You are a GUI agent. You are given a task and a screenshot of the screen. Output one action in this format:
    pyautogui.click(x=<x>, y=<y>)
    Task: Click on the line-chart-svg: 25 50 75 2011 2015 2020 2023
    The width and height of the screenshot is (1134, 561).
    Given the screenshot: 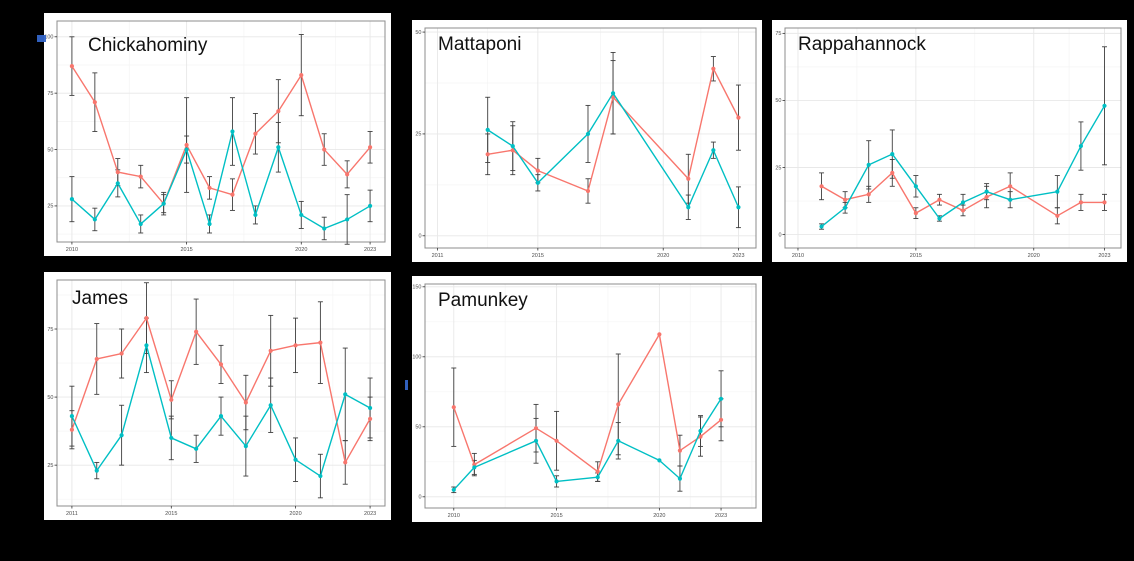 What is the action you would take?
    pyautogui.click(x=216, y=398)
    